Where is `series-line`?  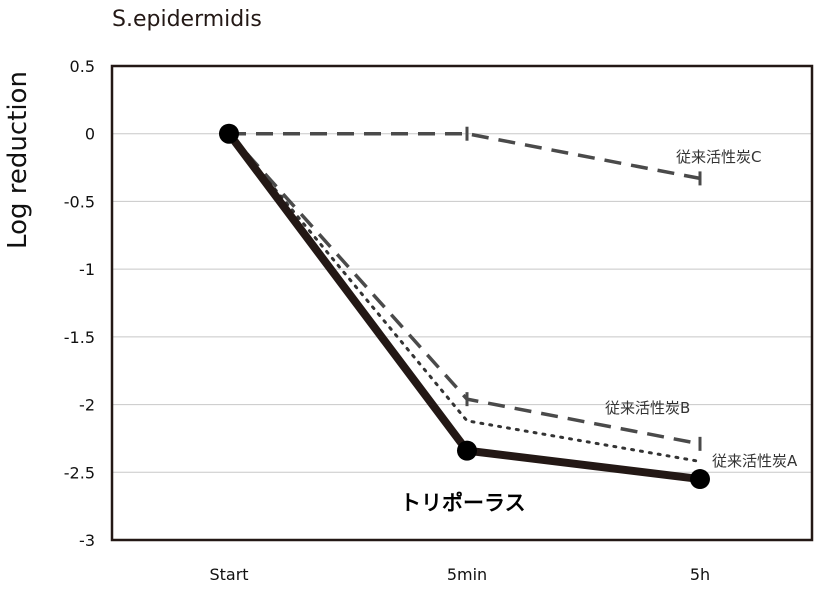
series-line is located at coordinates (465, 156).